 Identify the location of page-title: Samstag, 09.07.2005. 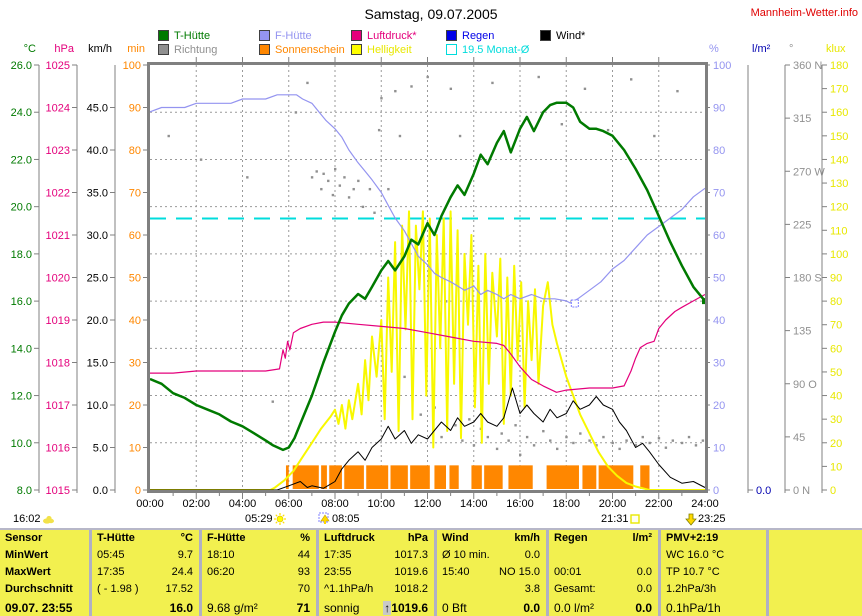
(431, 14).